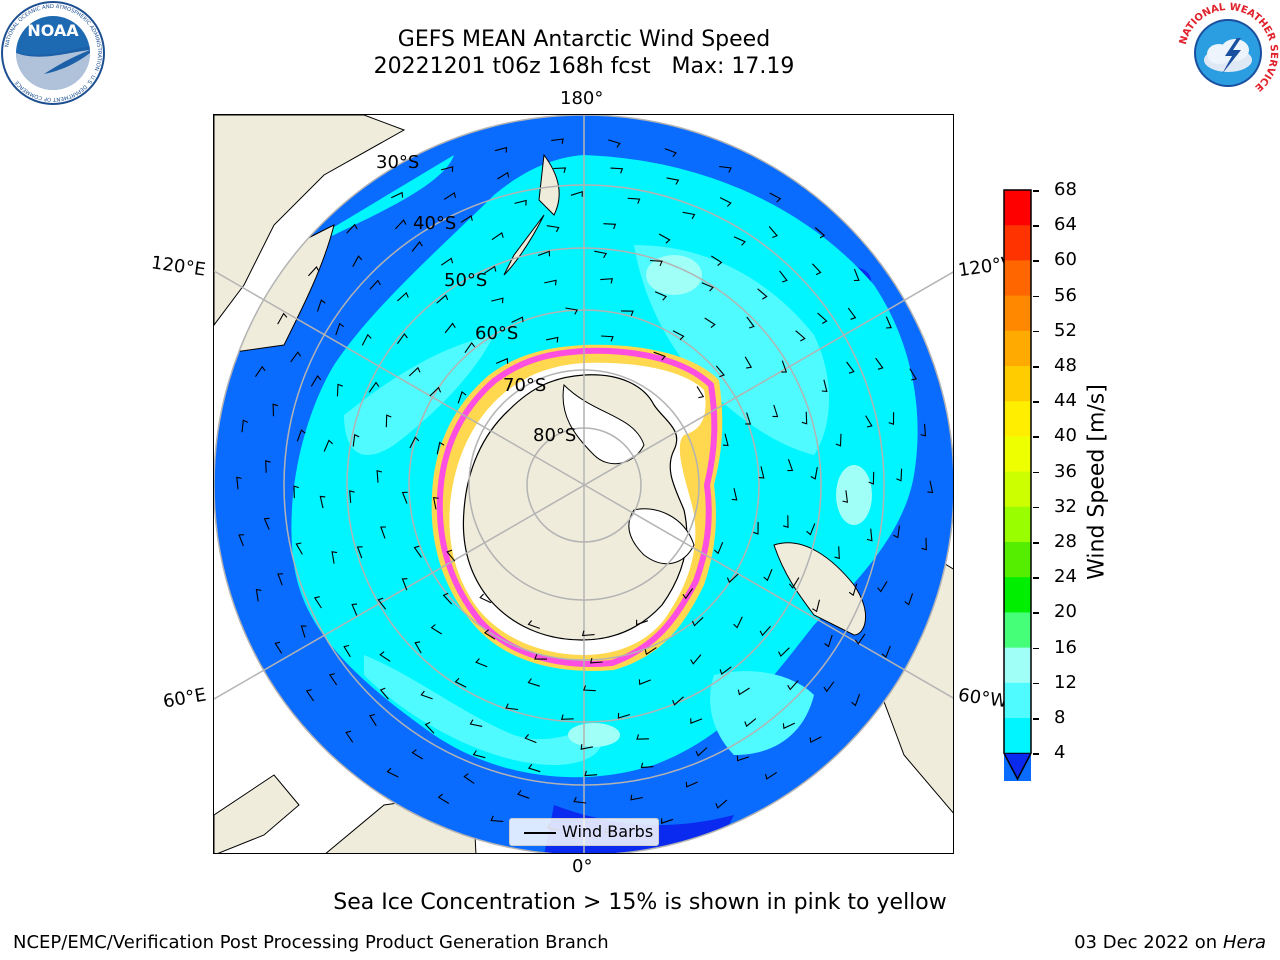 This screenshot has height=960, width=1280. What do you see at coordinates (466, 280) in the screenshot?
I see `lat-label-50s: 50°S` at bounding box center [466, 280].